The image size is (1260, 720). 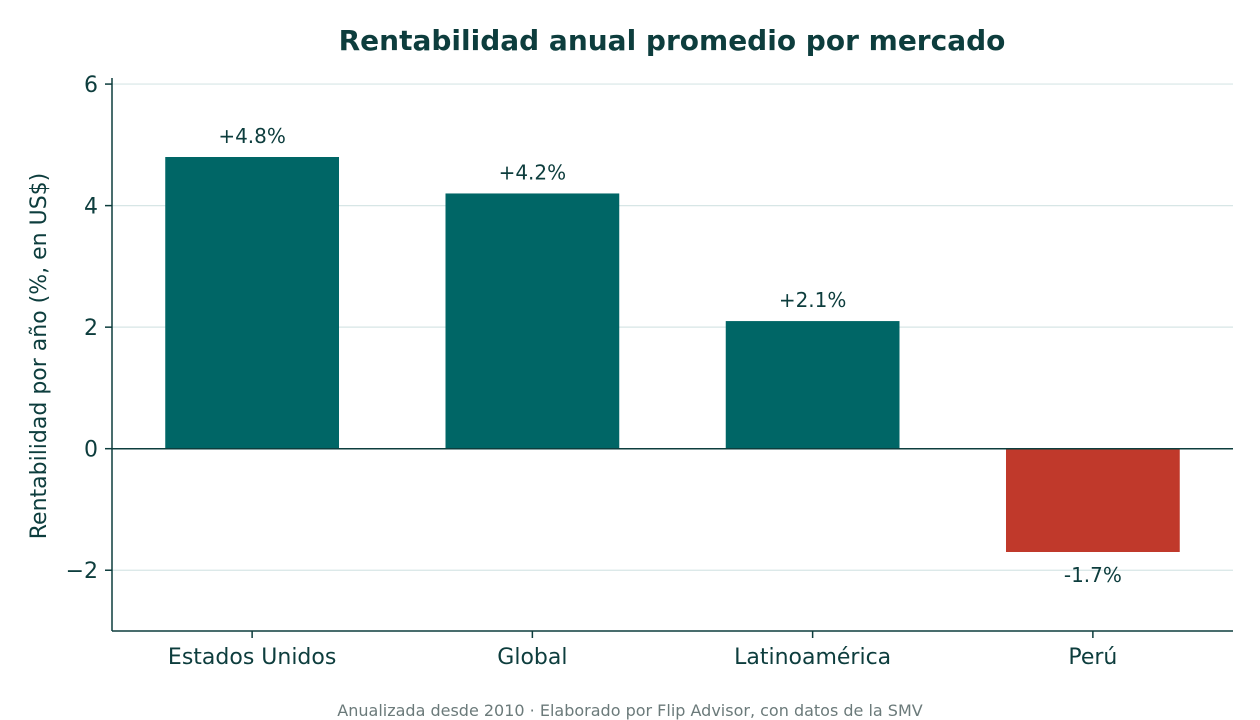 What do you see at coordinates (532, 657) in the screenshot?
I see `category-label: Global` at bounding box center [532, 657].